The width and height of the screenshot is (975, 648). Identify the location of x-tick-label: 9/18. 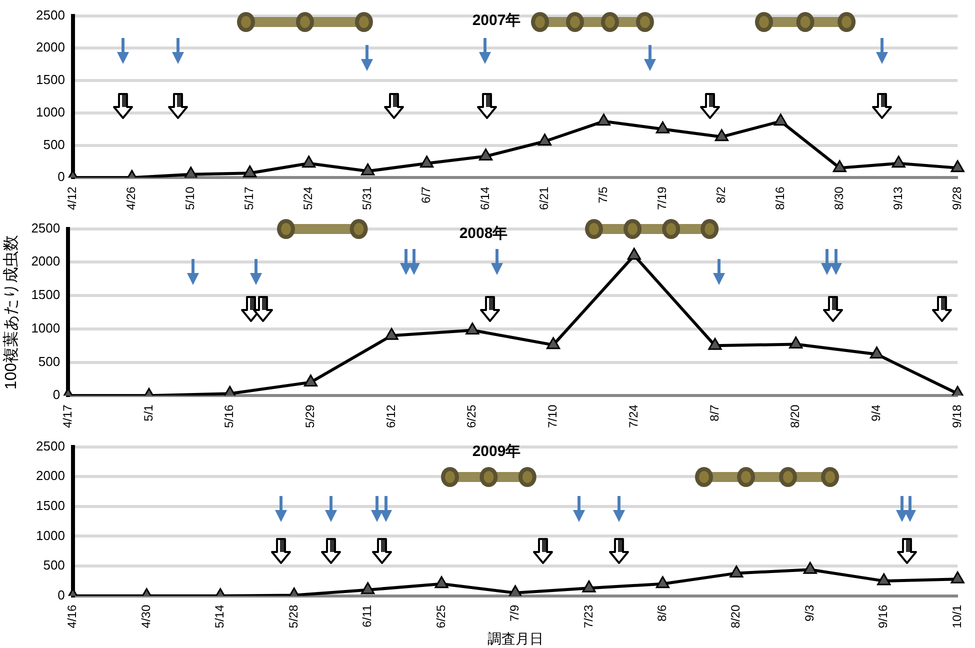
(957, 416).